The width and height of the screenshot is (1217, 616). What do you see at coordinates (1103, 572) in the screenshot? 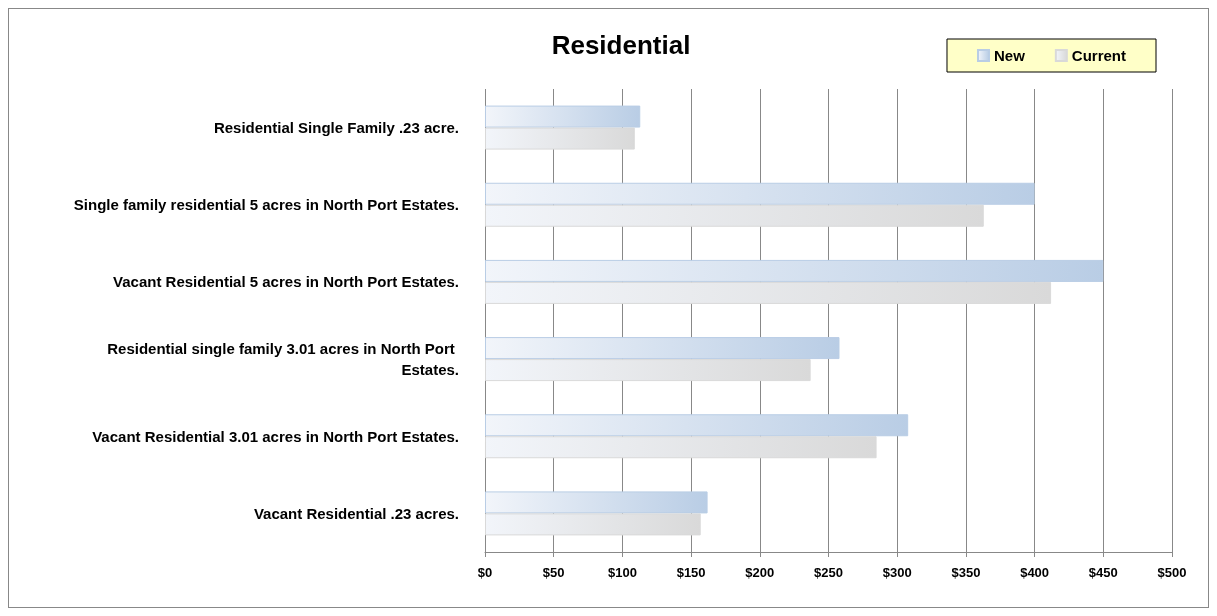
I see `x-tick-label: $450` at bounding box center [1103, 572].